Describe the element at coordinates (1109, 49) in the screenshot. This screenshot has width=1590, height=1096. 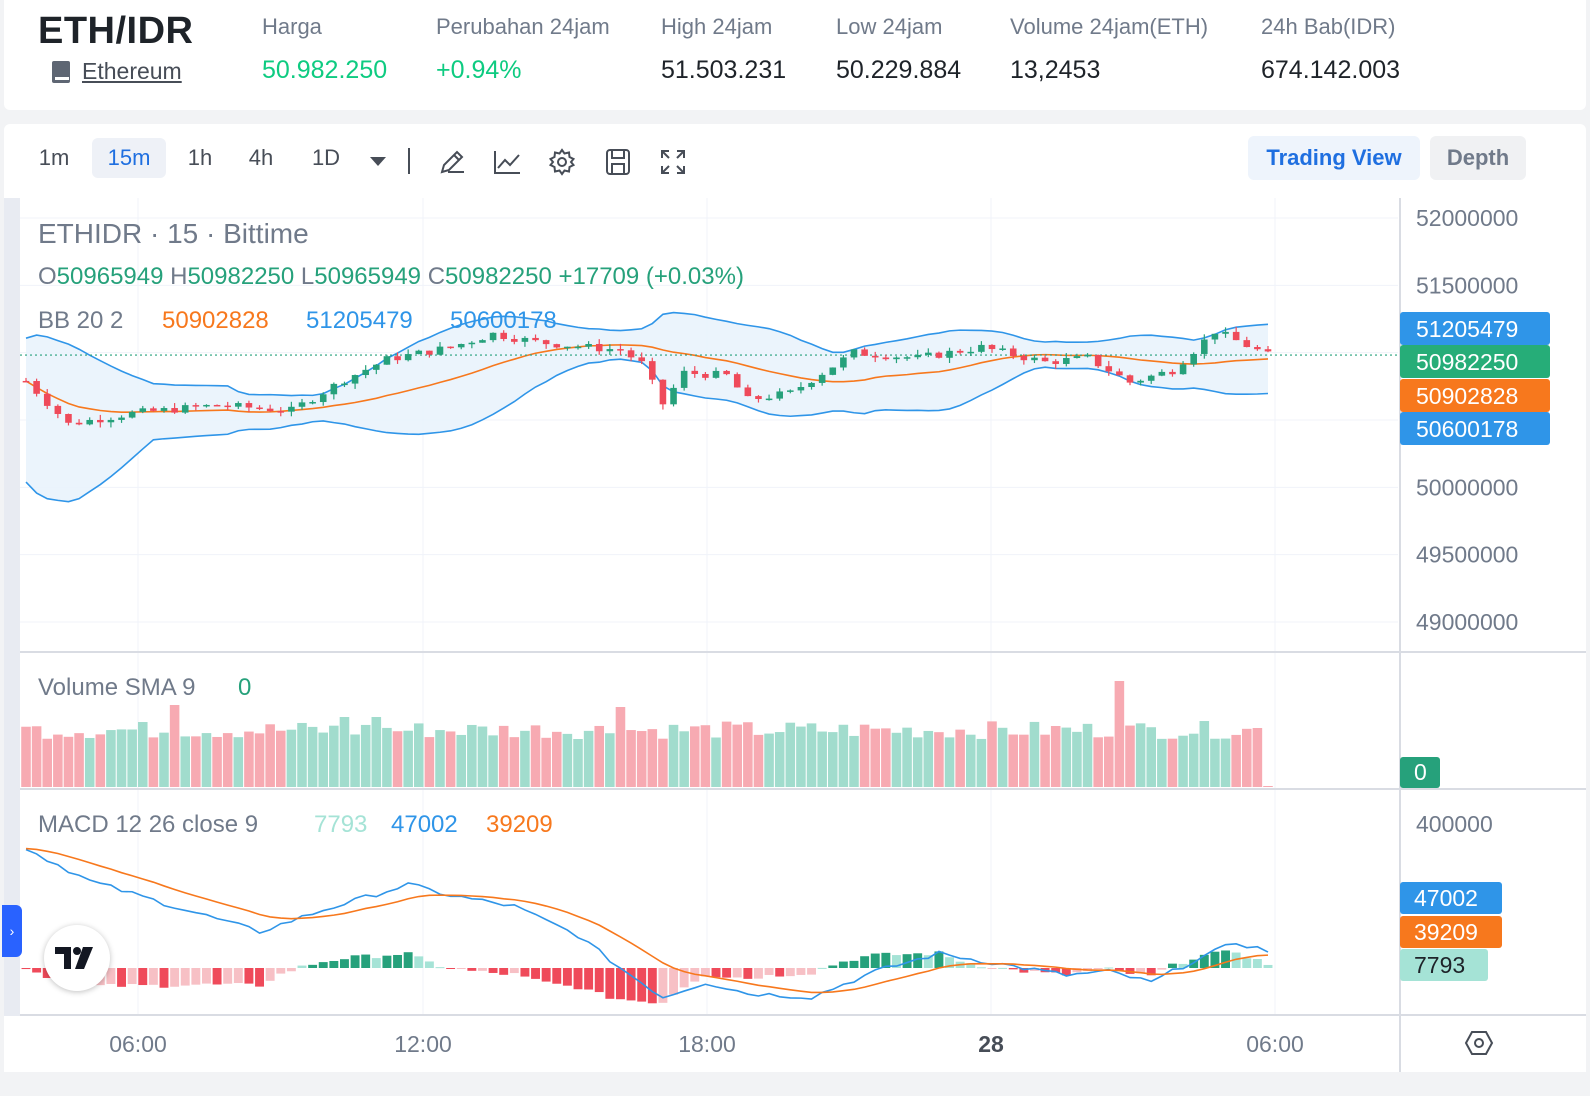
I see `stat-4: Volume 24jam(ETH) 13,2453` at that location.